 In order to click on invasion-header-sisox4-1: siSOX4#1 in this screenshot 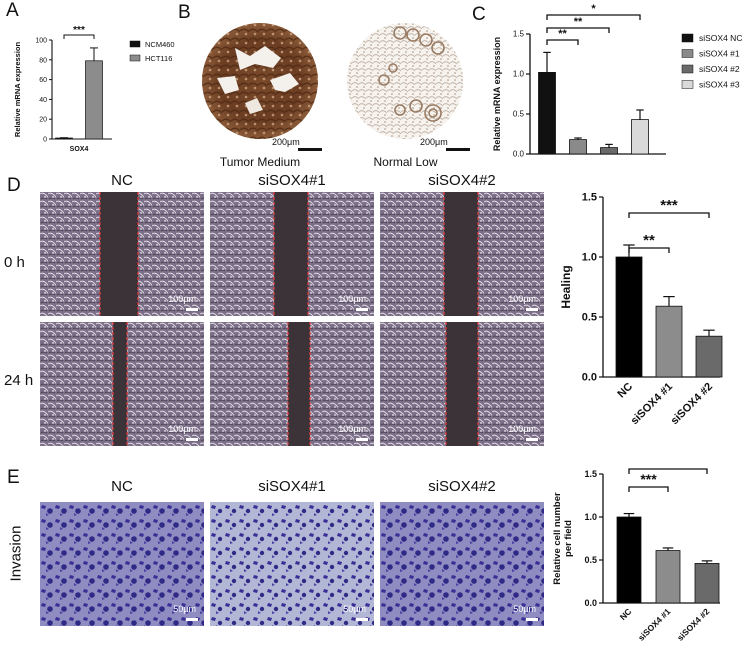, I will do `click(292, 486)`.